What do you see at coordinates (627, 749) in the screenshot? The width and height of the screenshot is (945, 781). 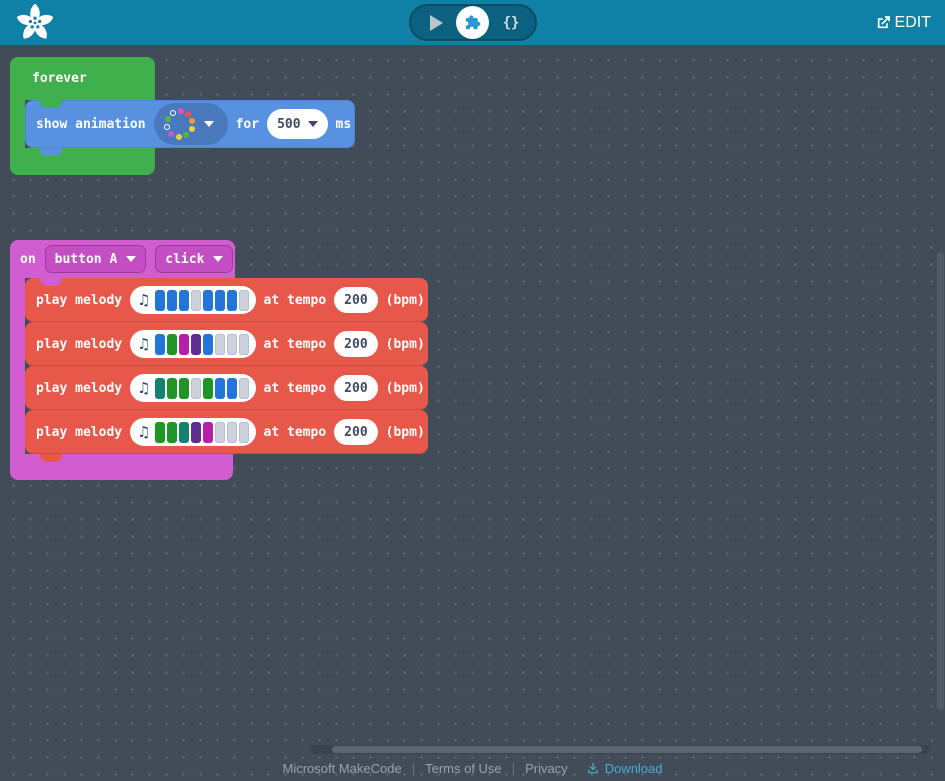 I see `horizontal-scrollbar-thumb` at bounding box center [627, 749].